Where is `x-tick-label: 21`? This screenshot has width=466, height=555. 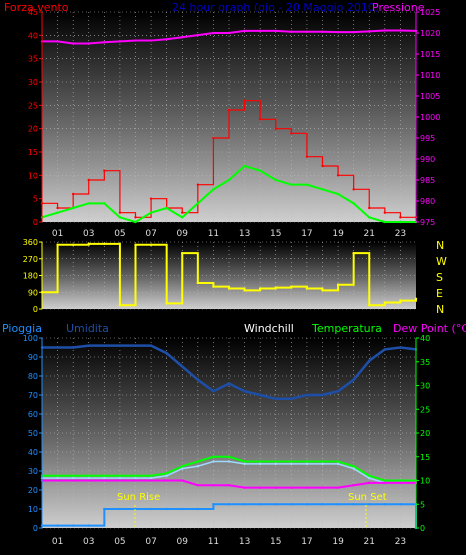
x-tick-label: 21 is located at coordinates (369, 542).